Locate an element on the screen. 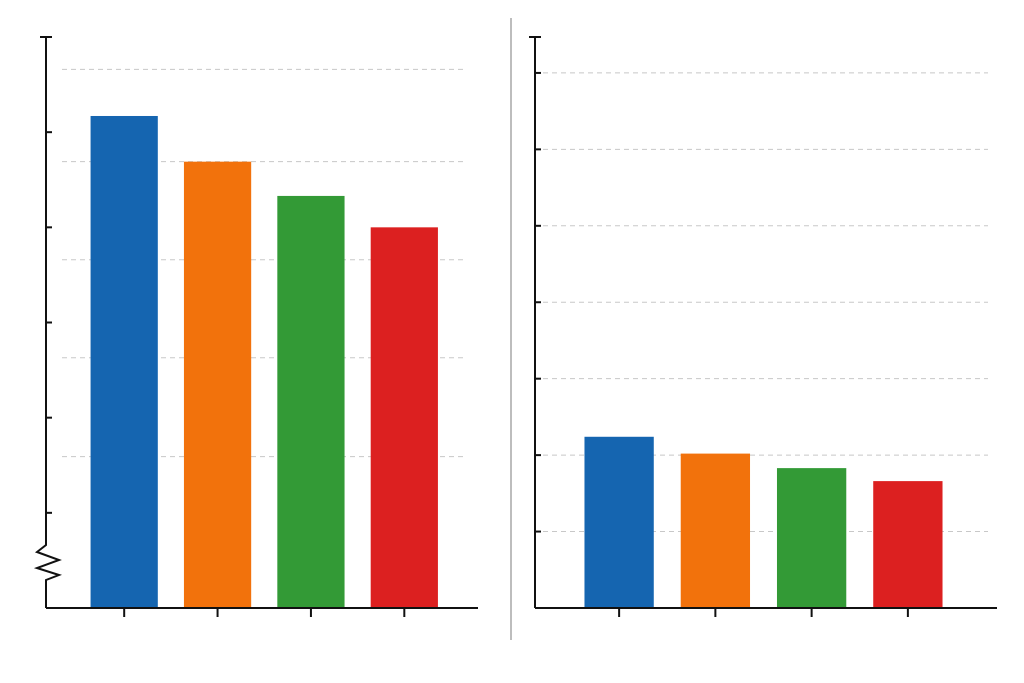 The image size is (1024, 683). axis-break-gap is located at coordinates (46, 561).